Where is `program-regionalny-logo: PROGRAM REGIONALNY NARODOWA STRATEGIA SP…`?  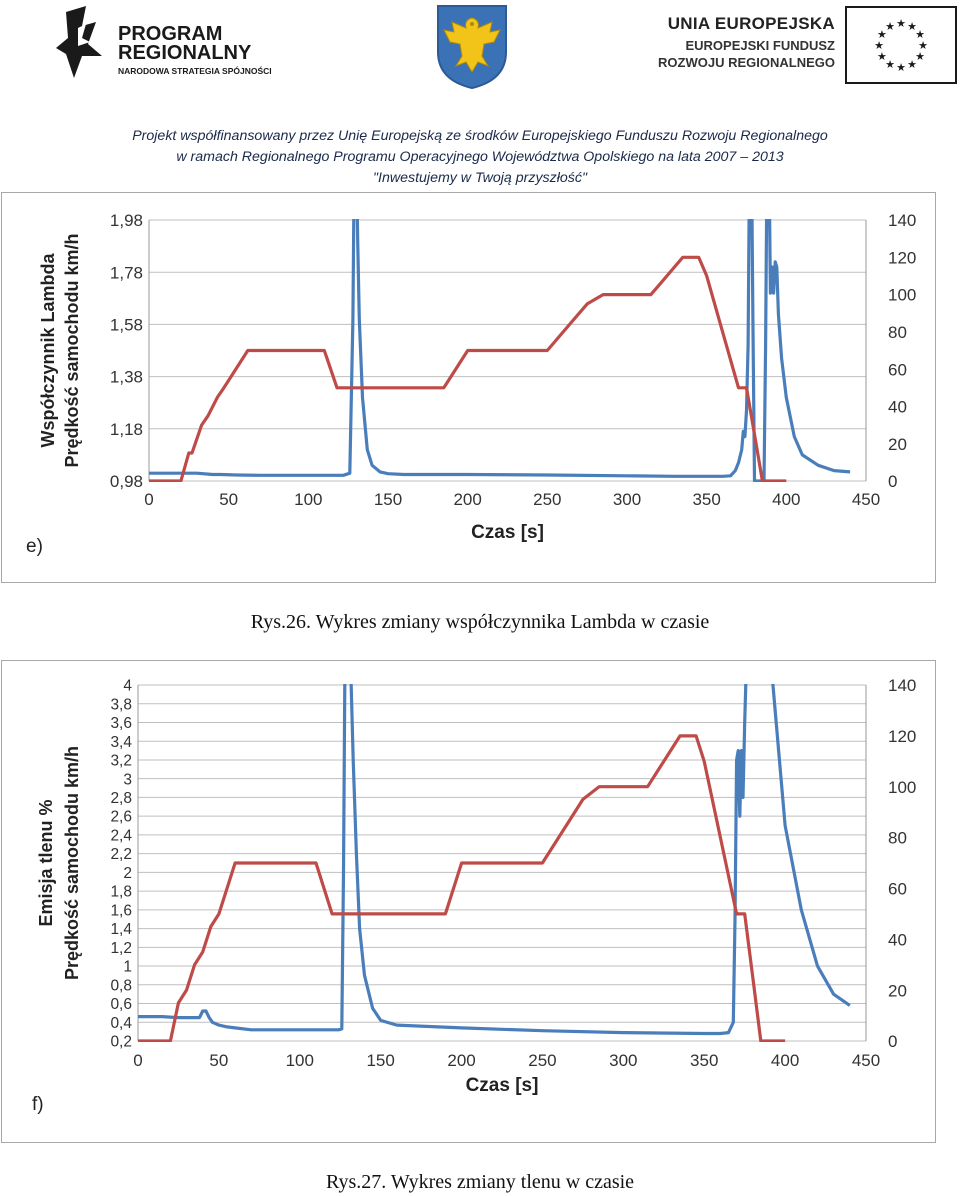
program-regionalny-logo: PROGRAM REGIONALNY NARODOWA STRATEGIA SP… is located at coordinates (164, 42).